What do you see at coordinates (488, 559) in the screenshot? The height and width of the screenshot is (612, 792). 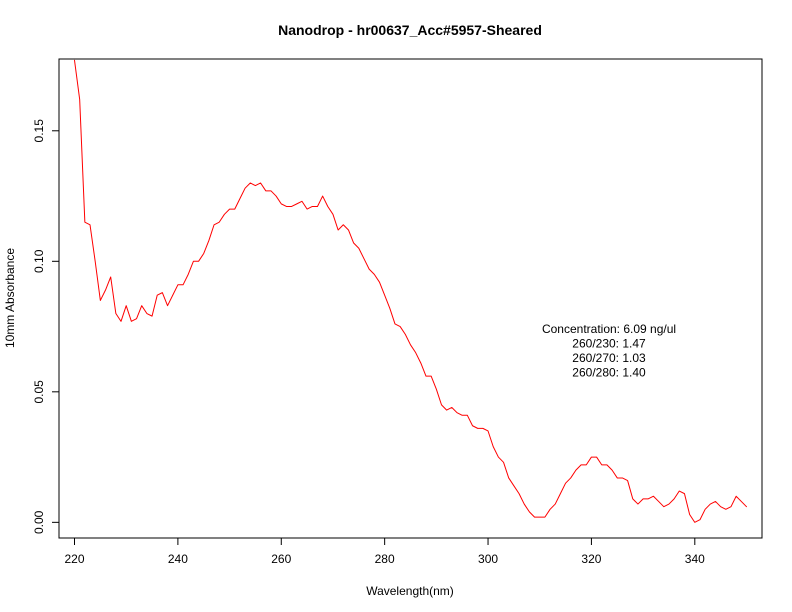 I see `x-tick-label: 300` at bounding box center [488, 559].